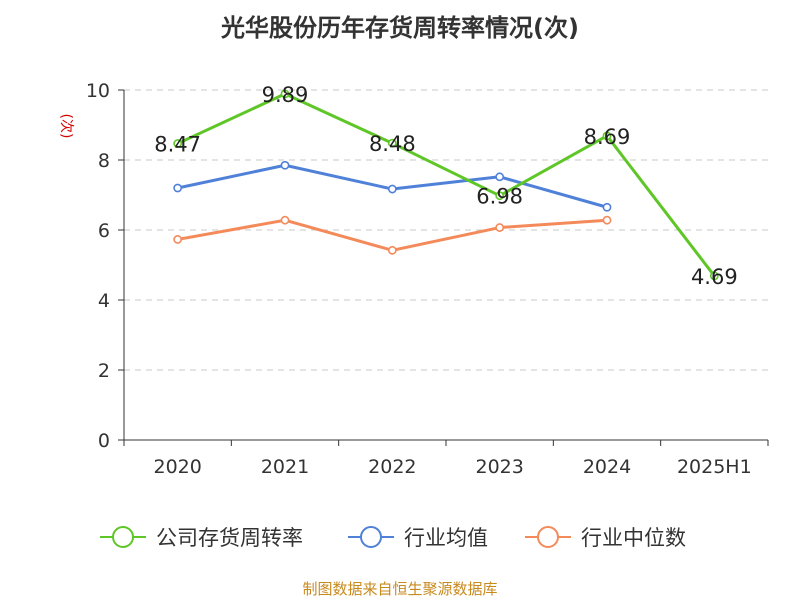  Describe the element at coordinates (104, 301) in the screenshot. I see `y-tick-label: 4` at that location.